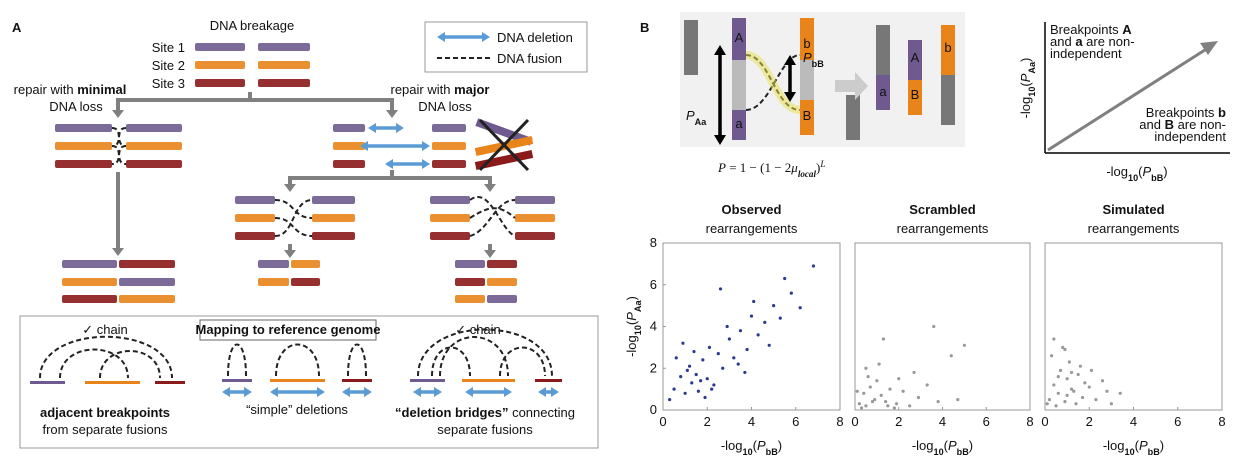 This screenshot has height=458, width=1234. I want to click on text-part: -log, so click(1114, 445).